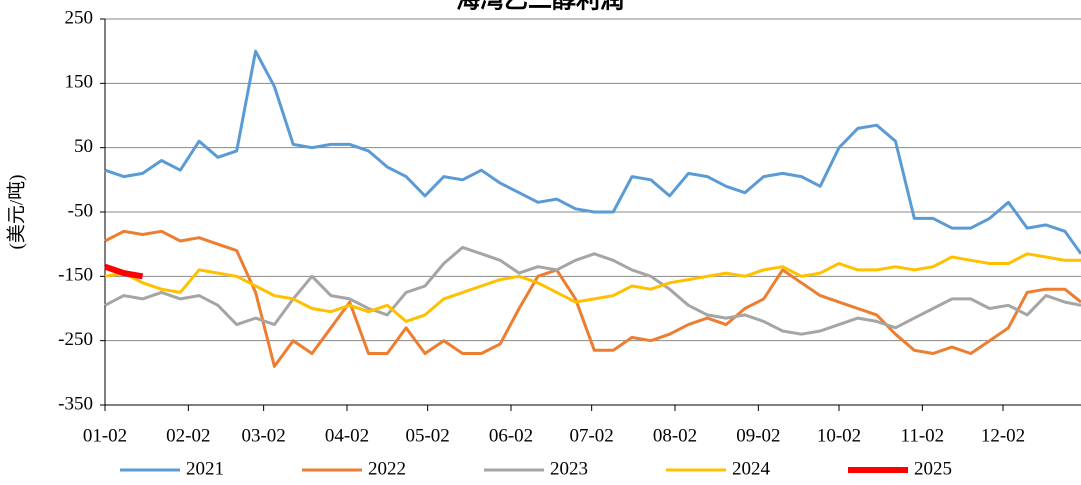 The image size is (1081, 485). What do you see at coordinates (75, 339) in the screenshot?
I see `y-tick-label: -250` at bounding box center [75, 339].